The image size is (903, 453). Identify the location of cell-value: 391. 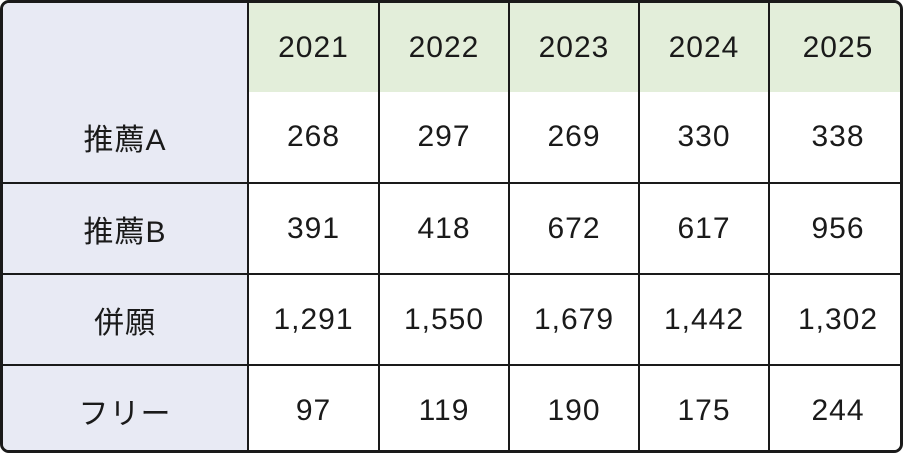
(313, 228).